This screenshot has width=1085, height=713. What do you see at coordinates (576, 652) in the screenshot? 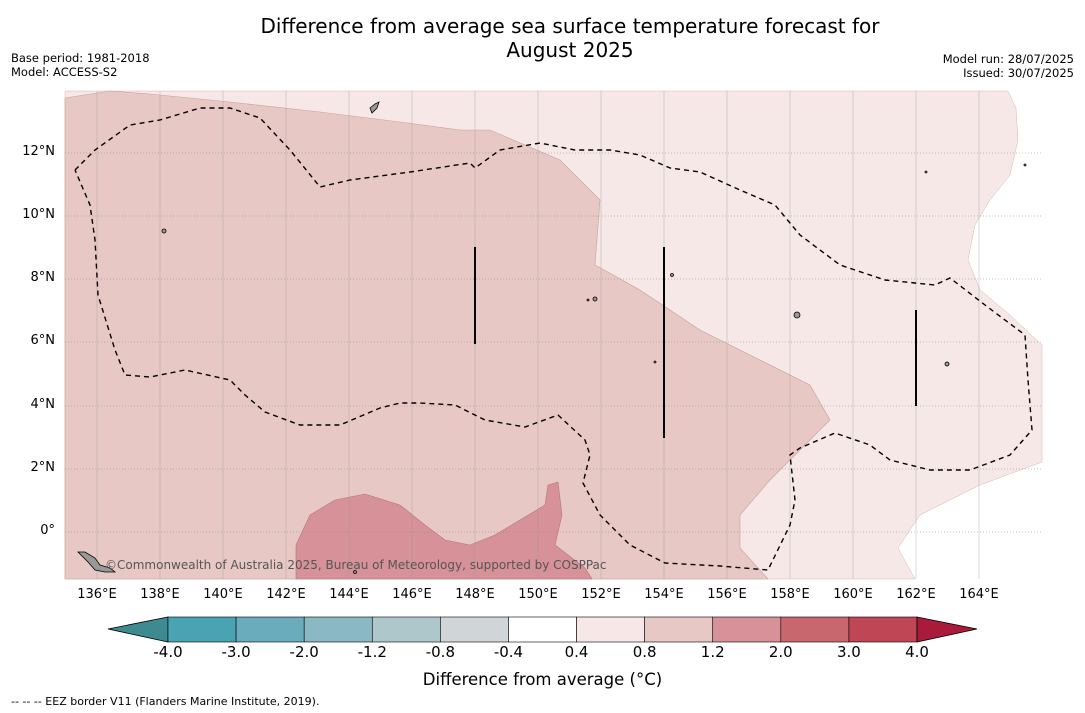
I see `colorbar-tick-label: 0.4` at bounding box center [576, 652].